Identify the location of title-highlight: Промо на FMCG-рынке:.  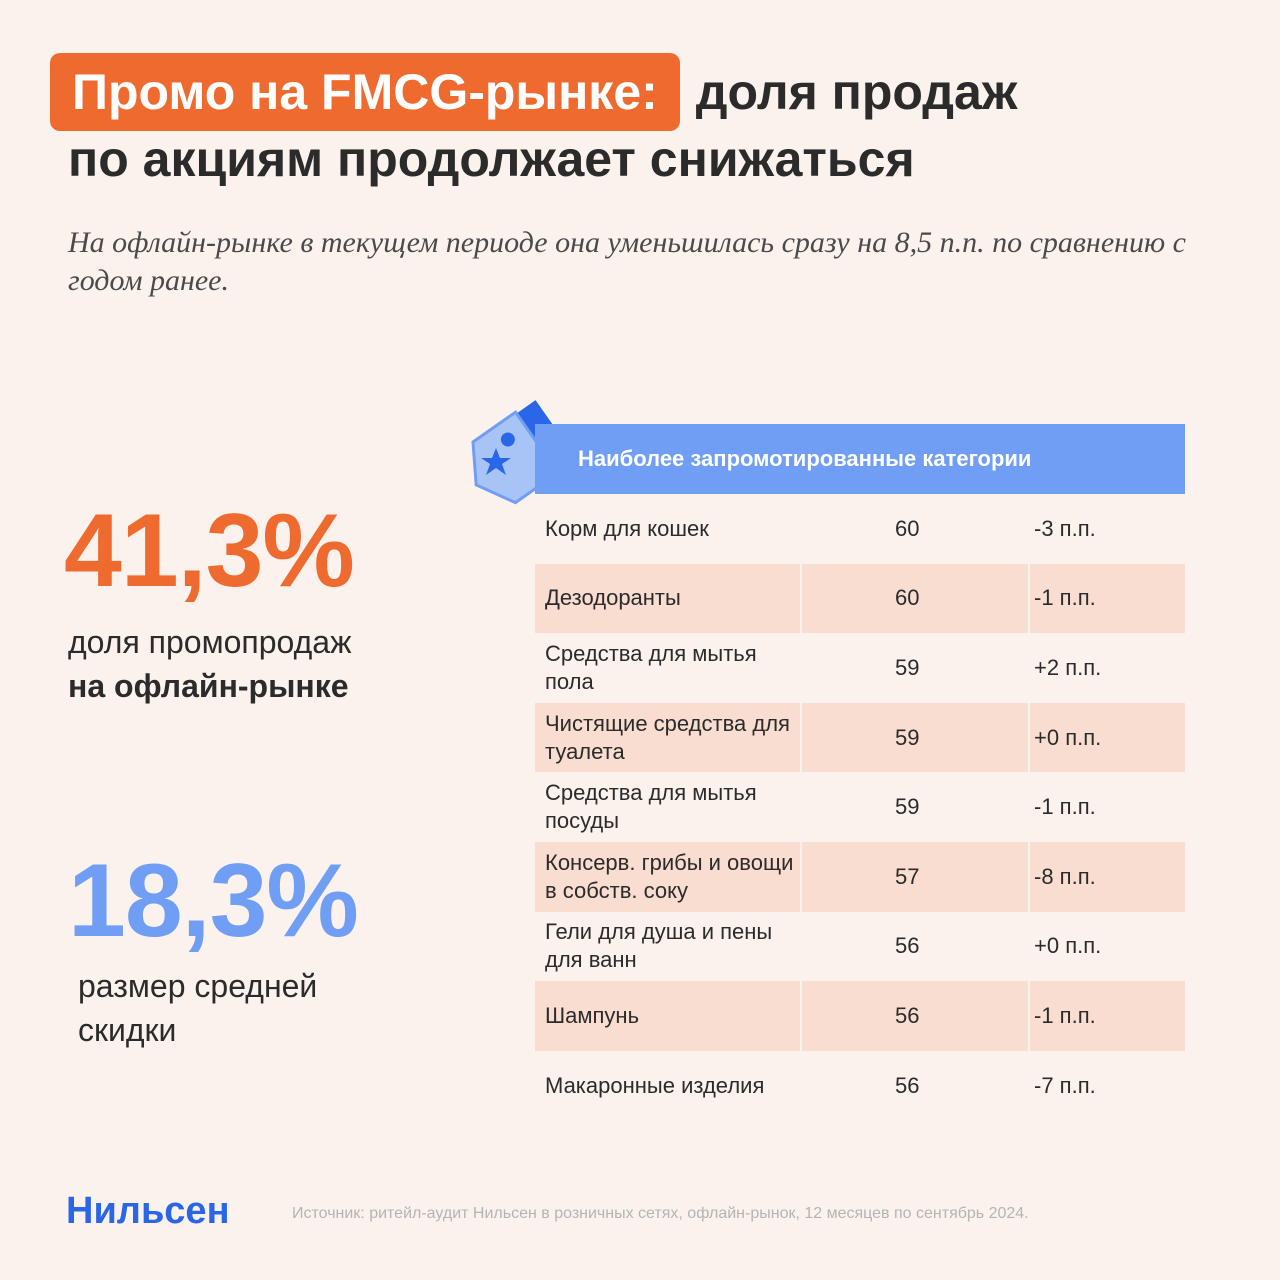
(365, 92).